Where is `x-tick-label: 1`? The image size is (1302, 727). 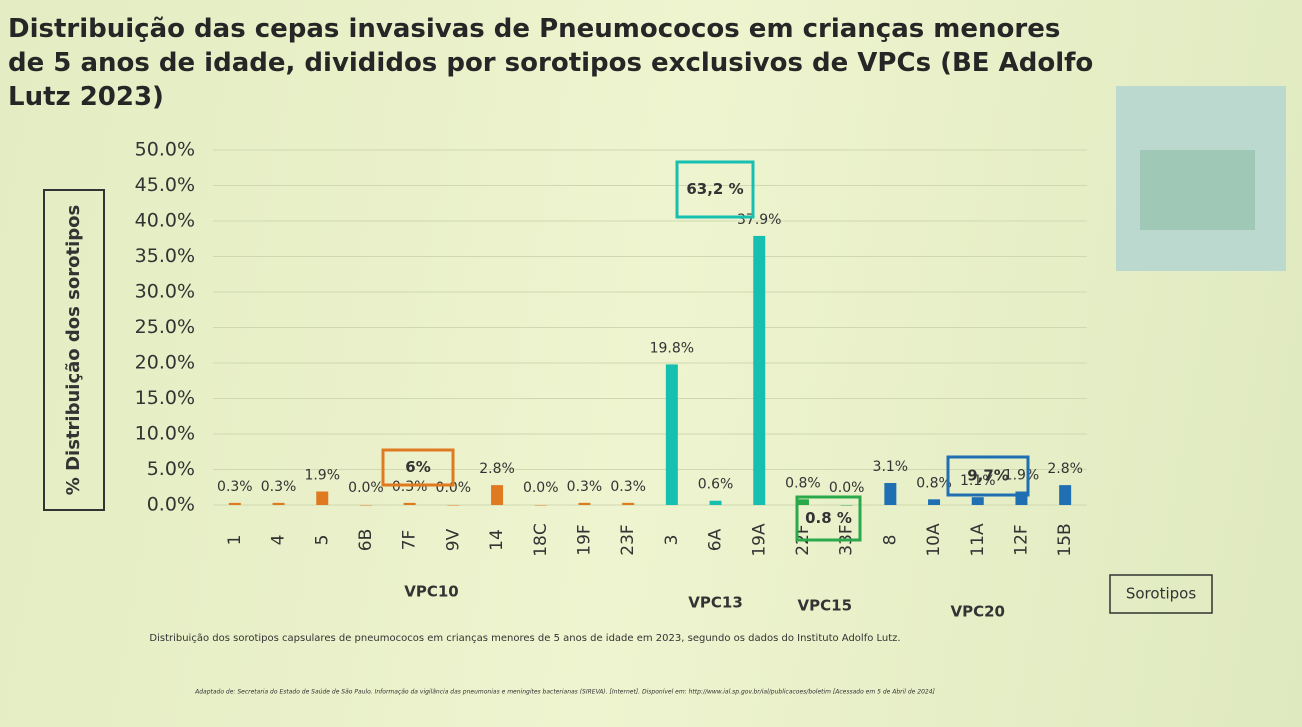 x-tick-label: 1 is located at coordinates (235, 540).